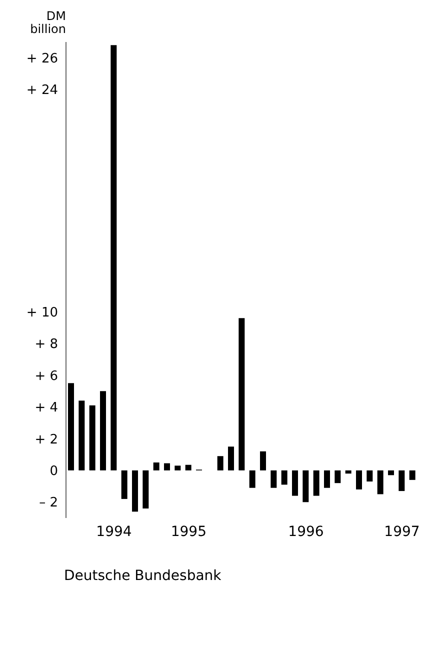  I want to click on y-tick-label: + 8, so click(46, 344).